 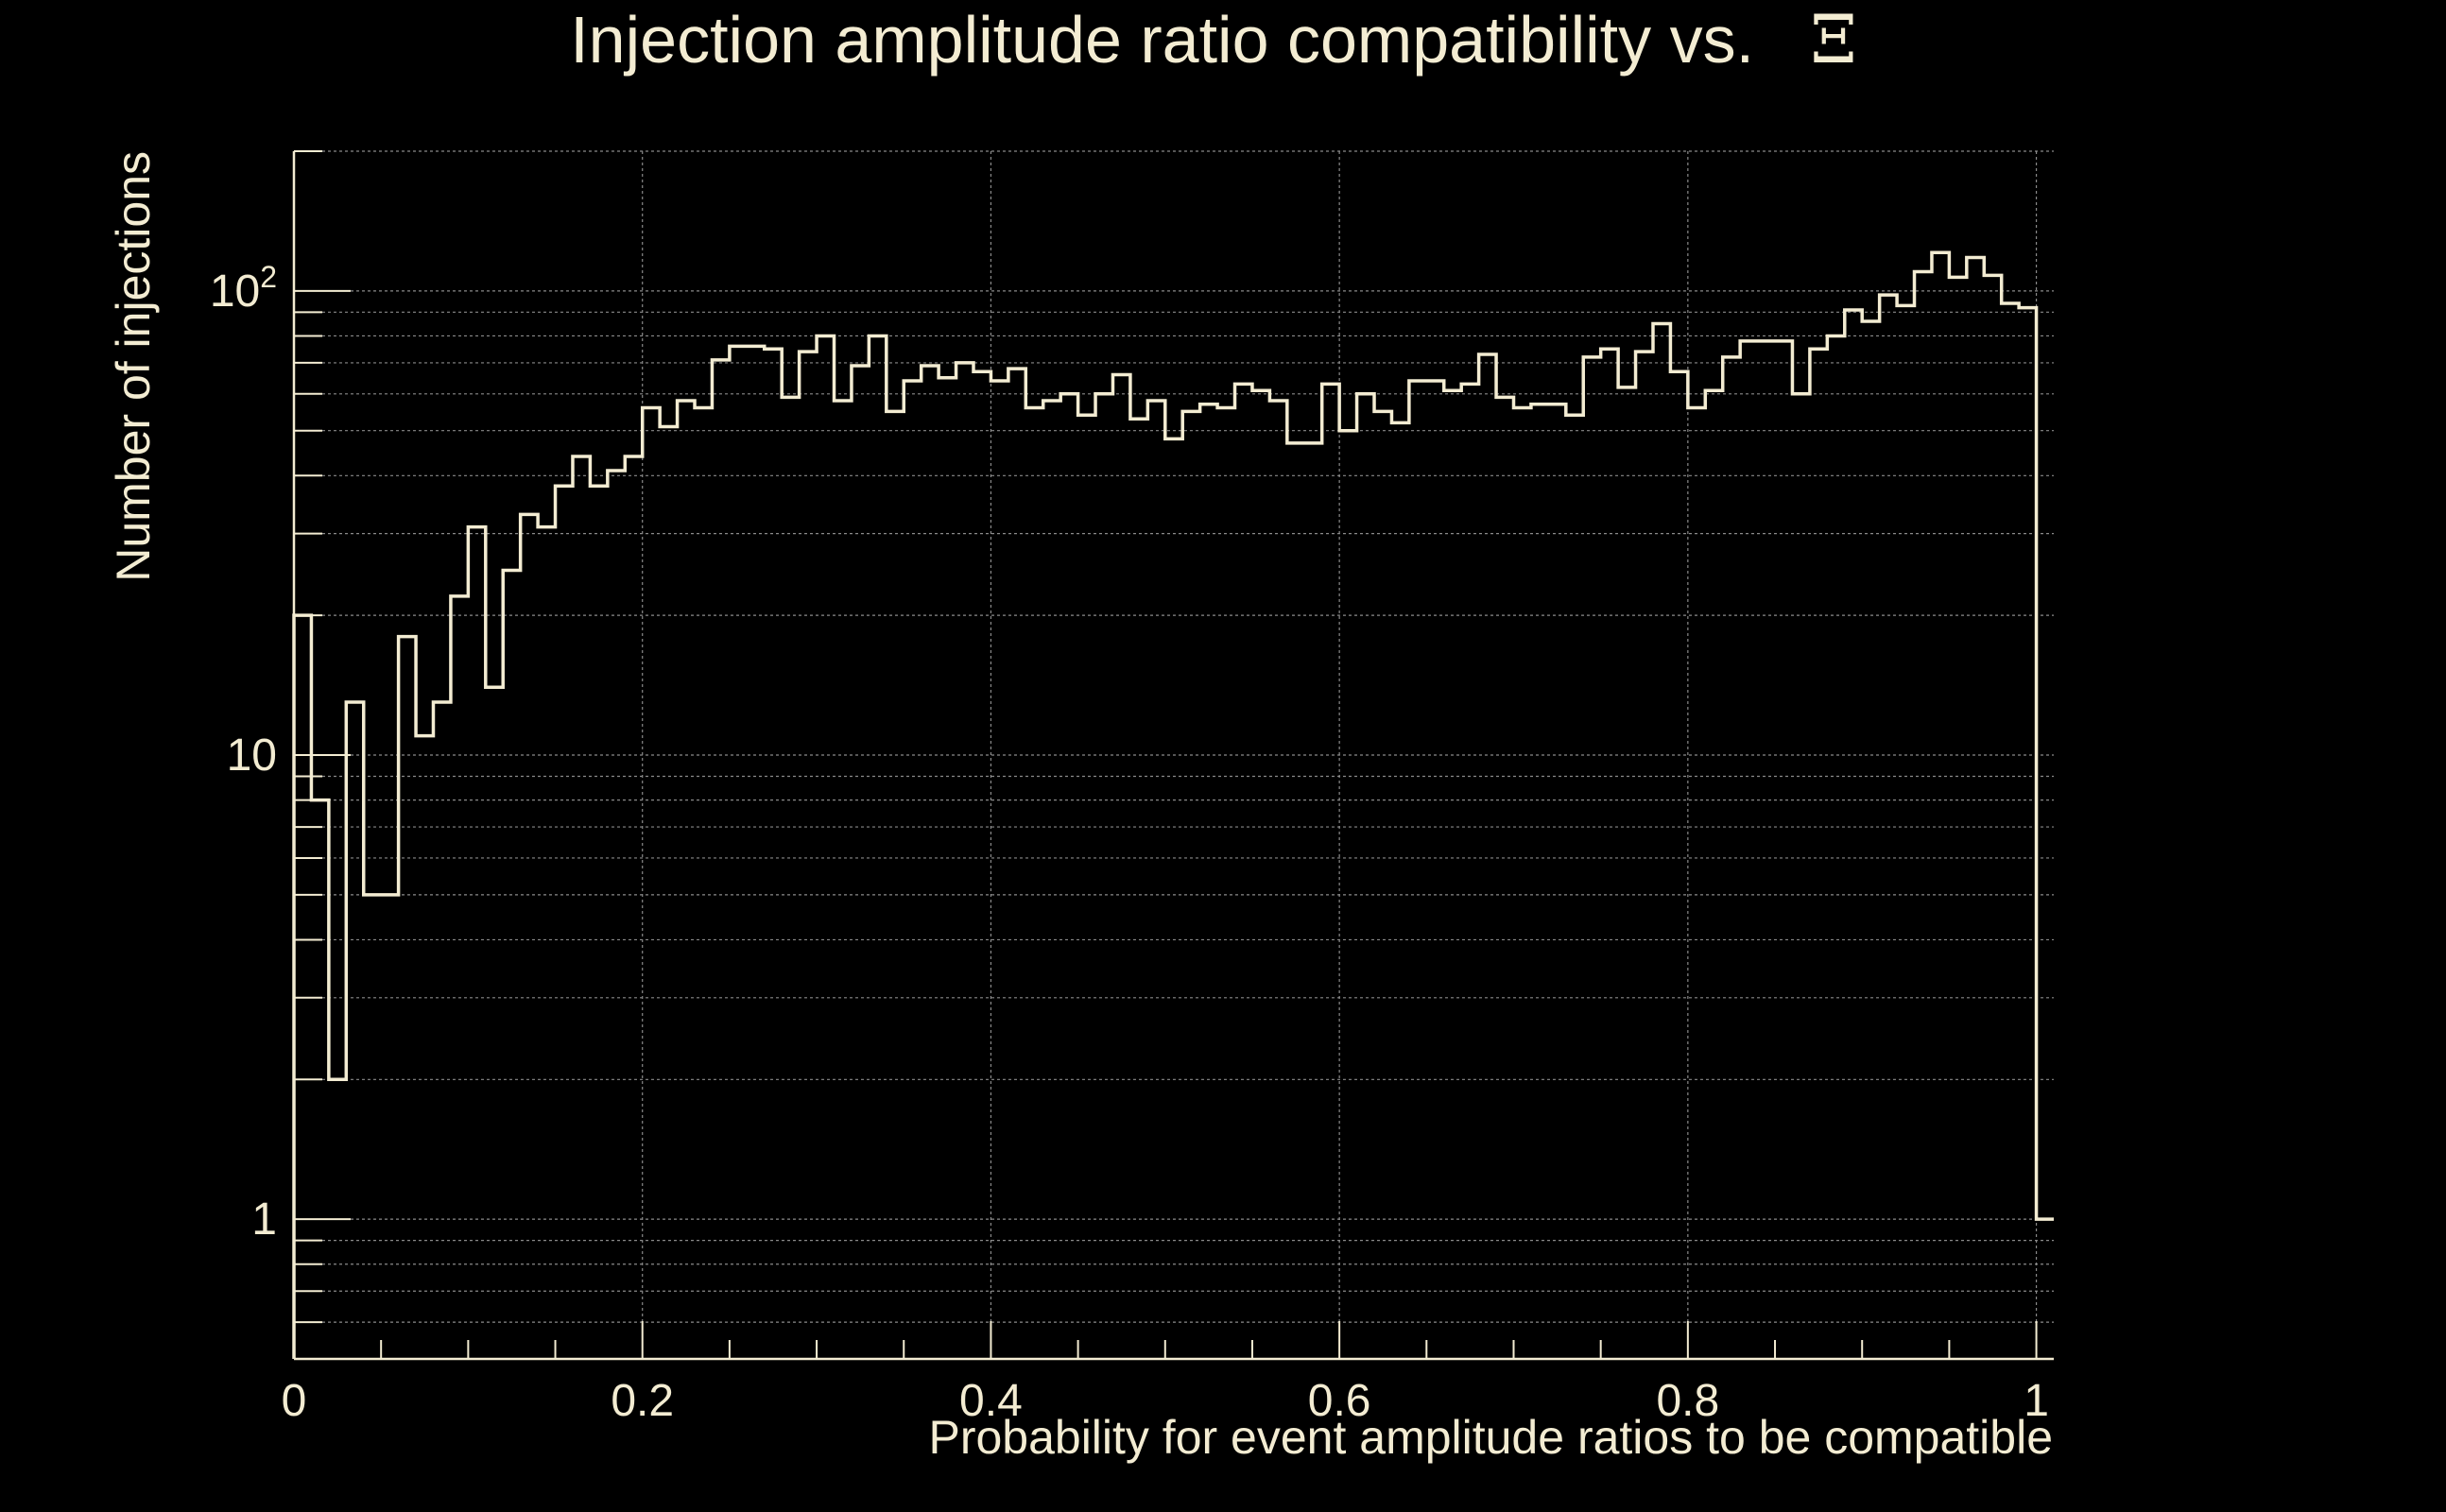 What do you see at coordinates (642, 1401) in the screenshot?
I see `x-tick-label: 0.2` at bounding box center [642, 1401].